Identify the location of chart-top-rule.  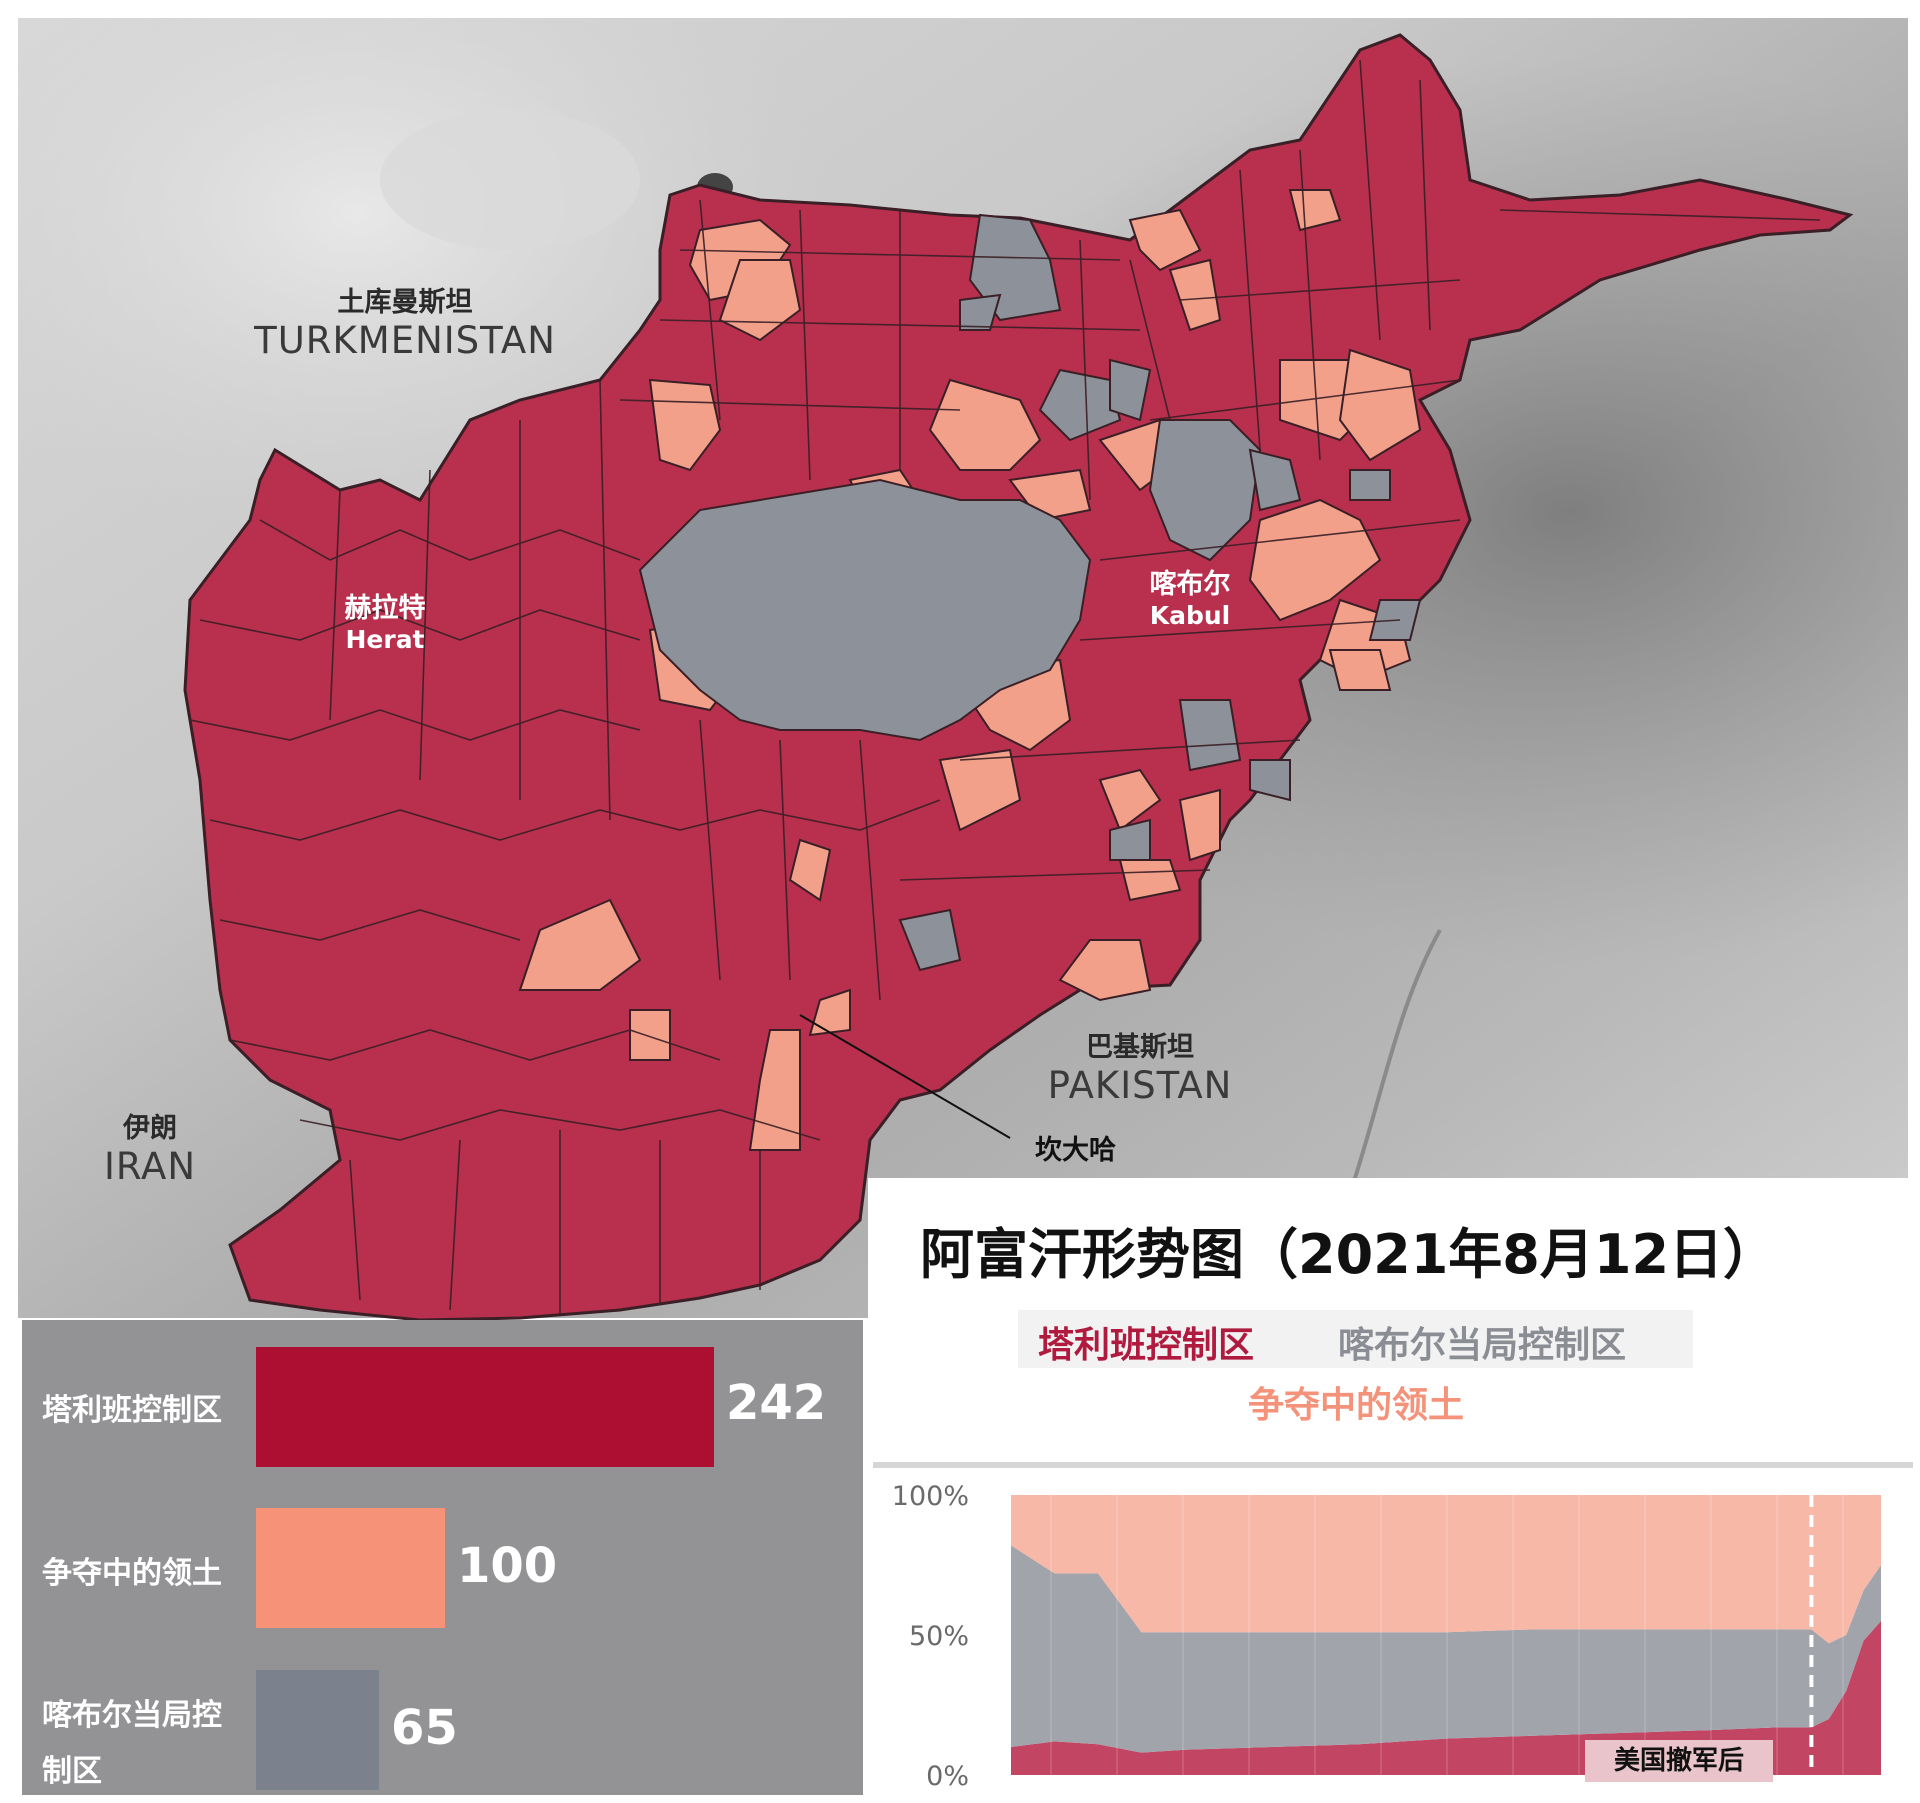
(1393, 1465).